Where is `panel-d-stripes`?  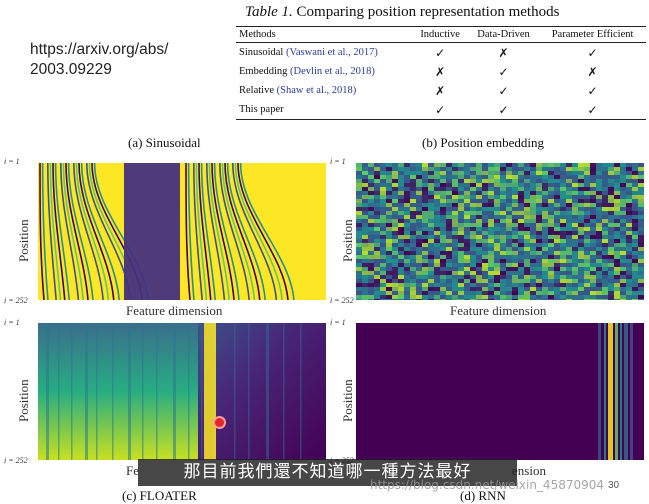
panel-d-stripes is located at coordinates (615, 391).